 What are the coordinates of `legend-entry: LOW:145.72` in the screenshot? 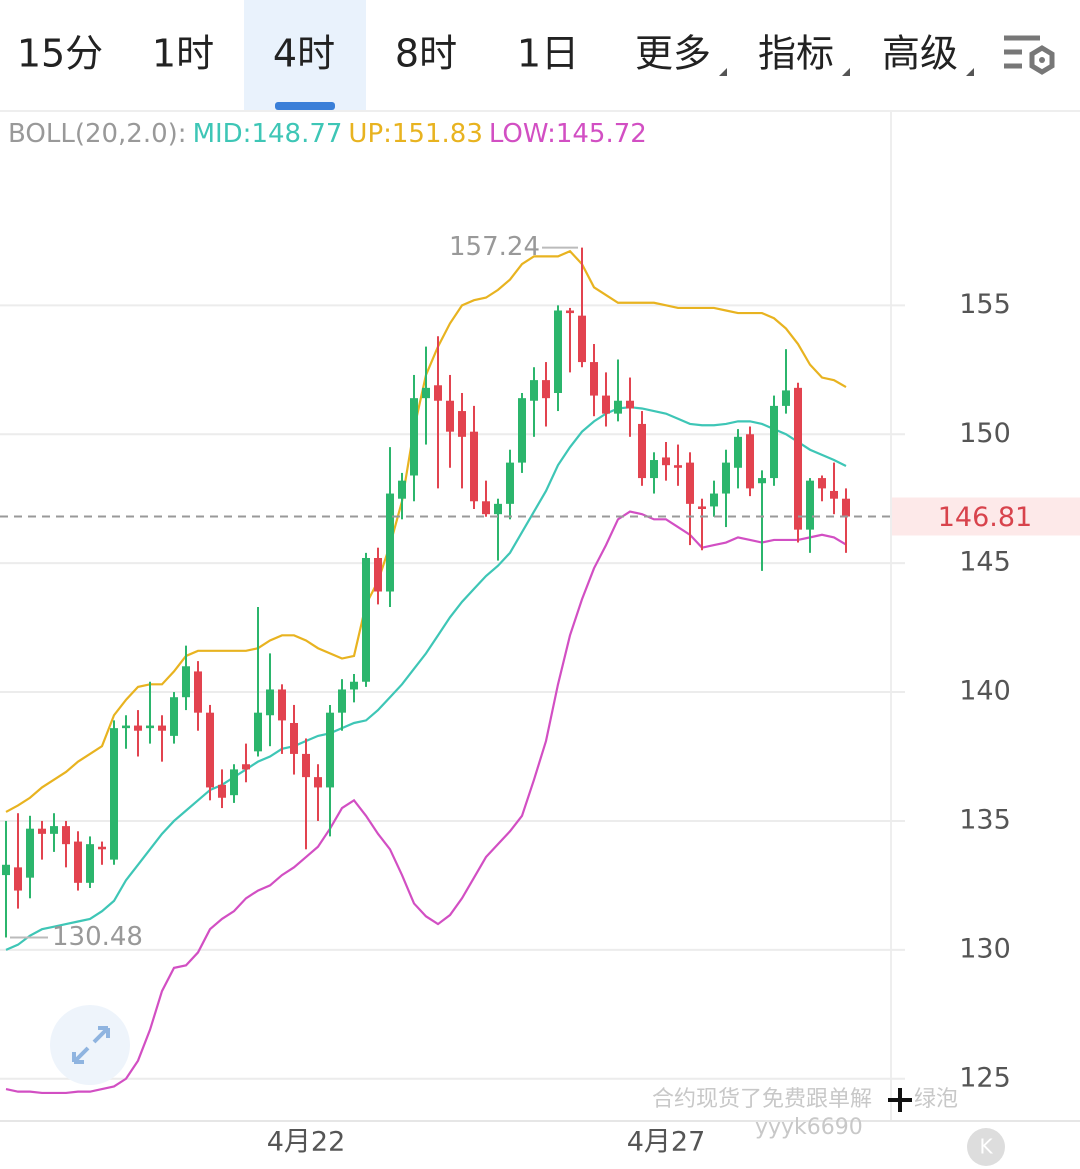 It's located at (568, 134).